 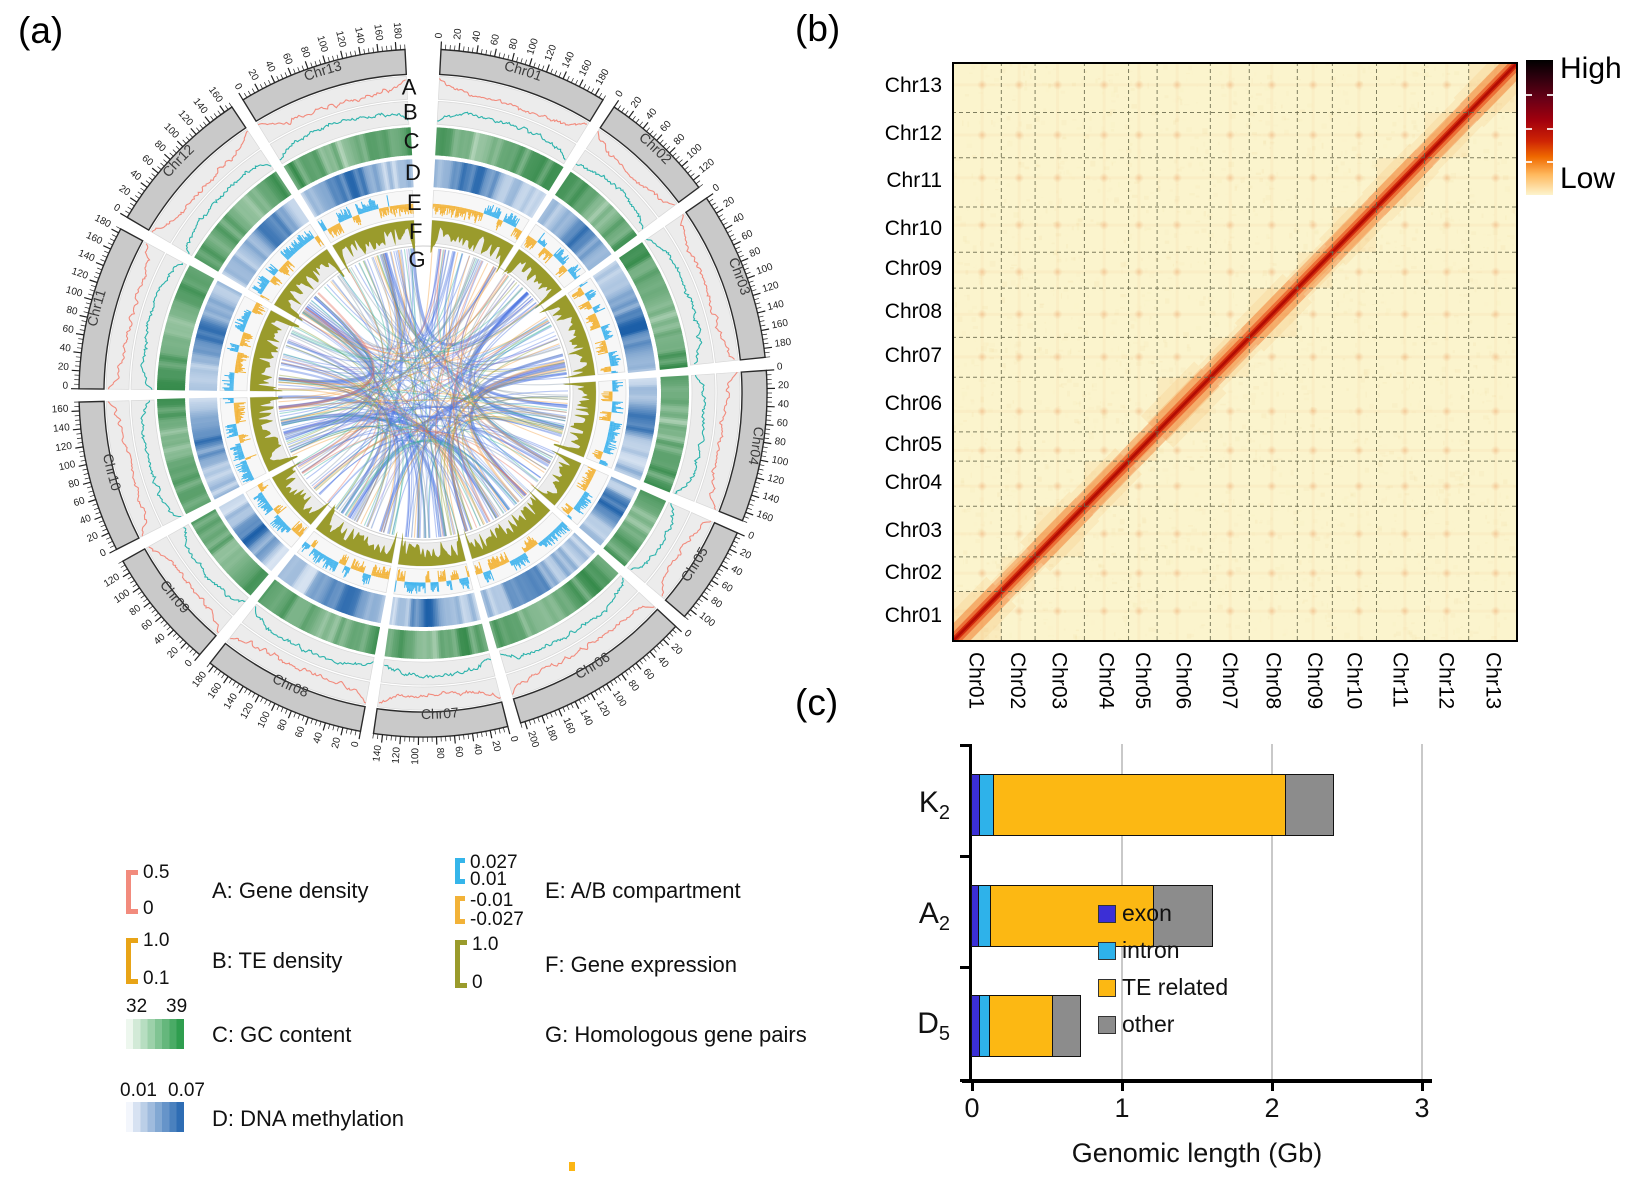 I want to click on heatmap-col-label: Chr11, so click(x=1400, y=680).